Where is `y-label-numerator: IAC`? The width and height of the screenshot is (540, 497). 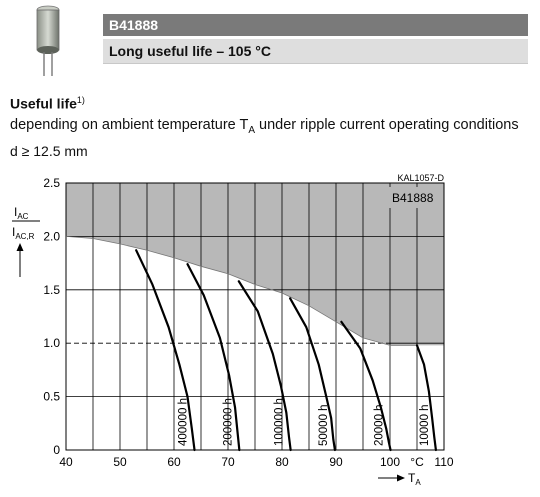 y-label-numerator: IAC is located at coordinates (21, 213).